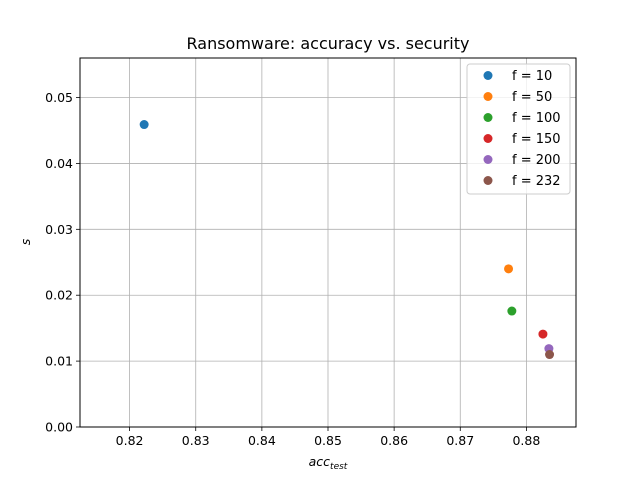  I want to click on x-tick-label: 0.87, so click(460, 440).